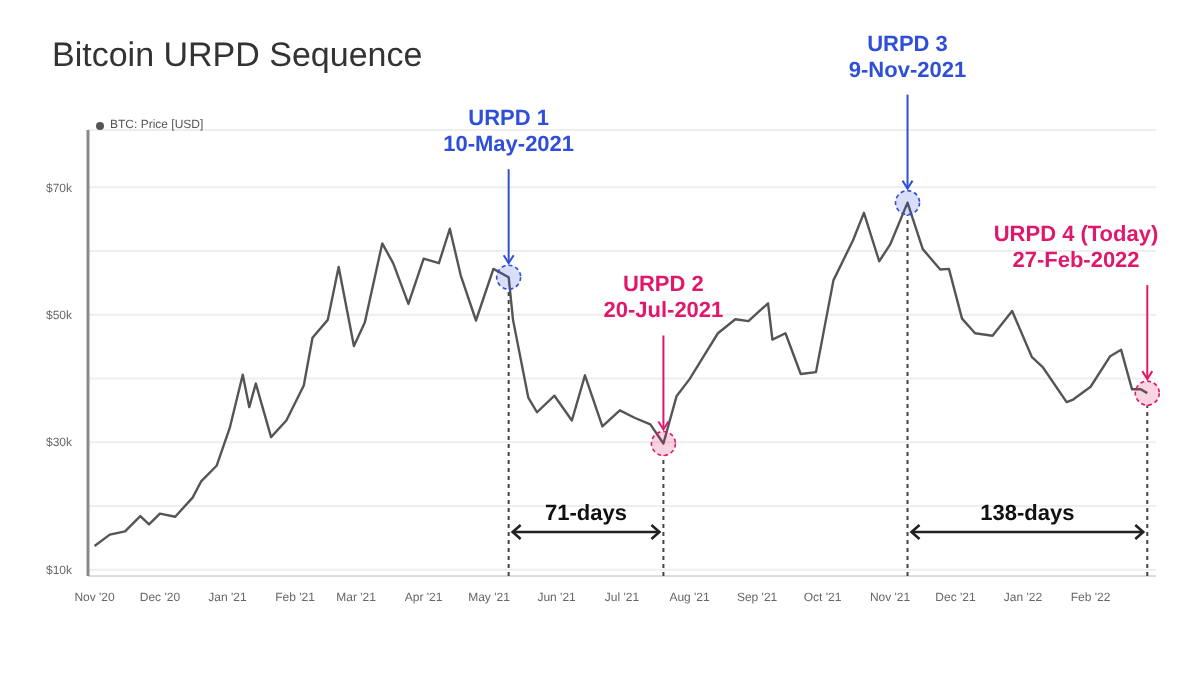 The width and height of the screenshot is (1200, 676). What do you see at coordinates (907, 57) in the screenshot?
I see `annotation: URPD 3 9-Nov-2021` at bounding box center [907, 57].